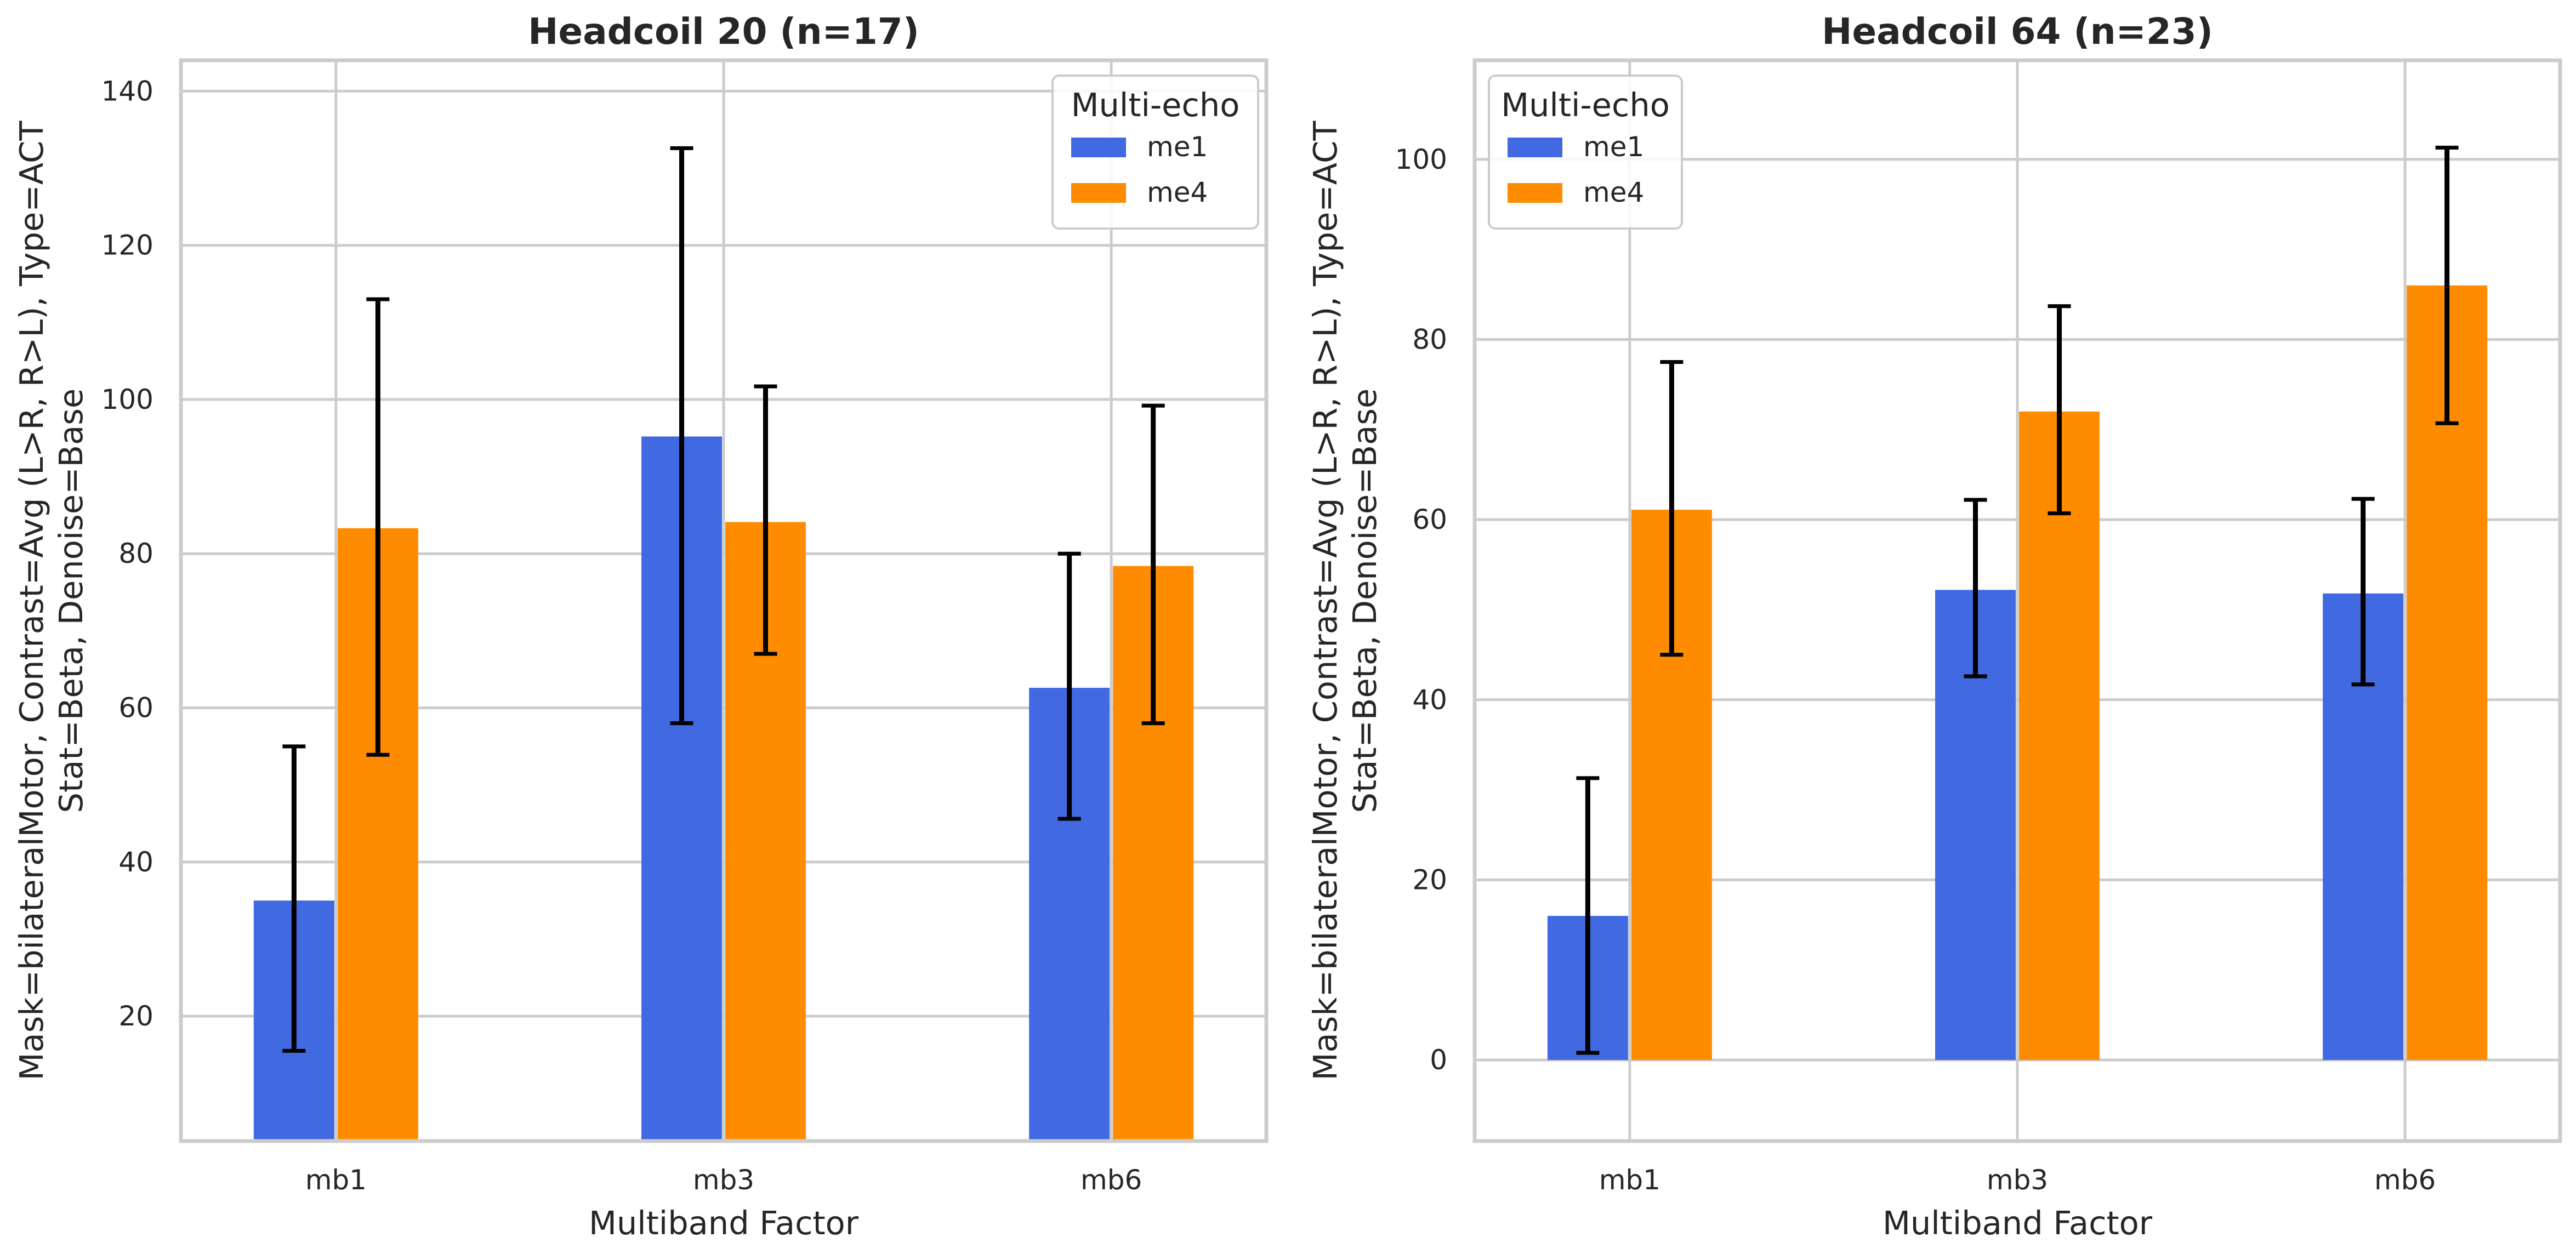  What do you see at coordinates (127, 245) in the screenshot?
I see `y-tick-label: 120` at bounding box center [127, 245].